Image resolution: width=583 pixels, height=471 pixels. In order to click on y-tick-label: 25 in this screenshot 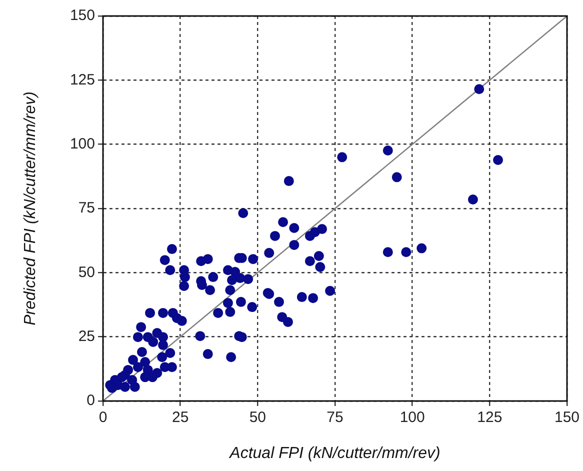, I will do `click(86, 336)`.